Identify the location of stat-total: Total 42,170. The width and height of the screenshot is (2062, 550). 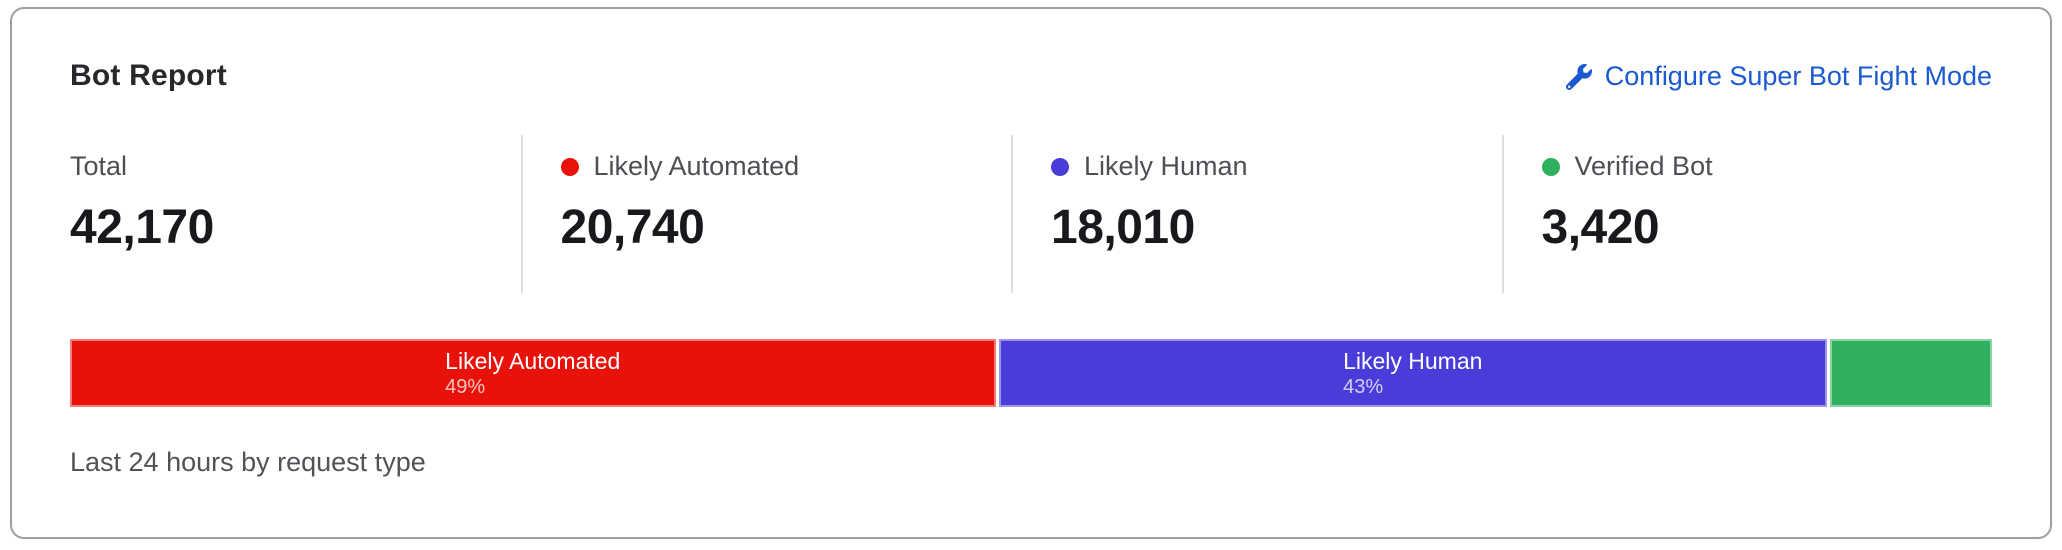
(295, 214).